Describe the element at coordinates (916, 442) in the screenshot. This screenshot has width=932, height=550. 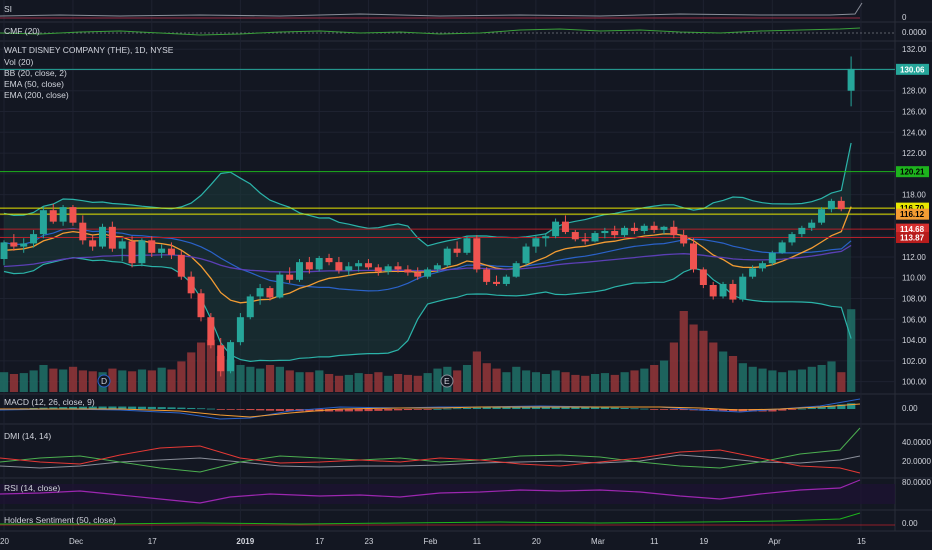
I see `dmi-axis-label-40: 40.0000` at that location.